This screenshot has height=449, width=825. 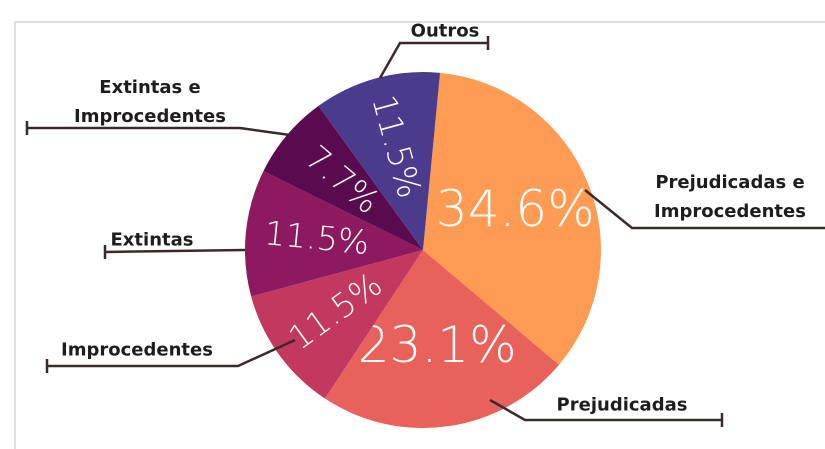 What do you see at coordinates (730, 197) in the screenshot?
I see `category-label: Prejudicadas e Improcedentes` at bounding box center [730, 197].